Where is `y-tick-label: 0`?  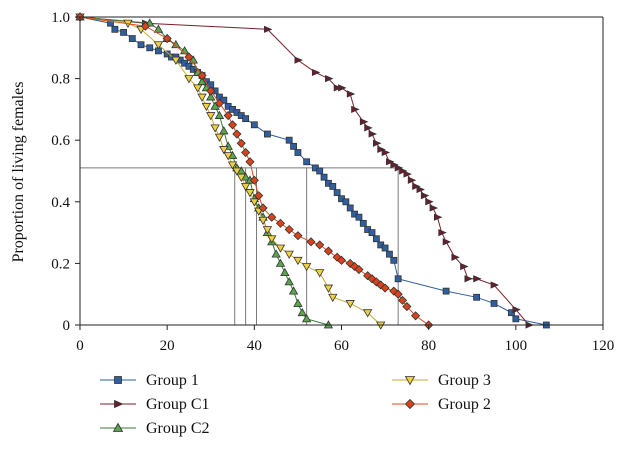 y-tick-label: 0 is located at coordinates (67, 326).